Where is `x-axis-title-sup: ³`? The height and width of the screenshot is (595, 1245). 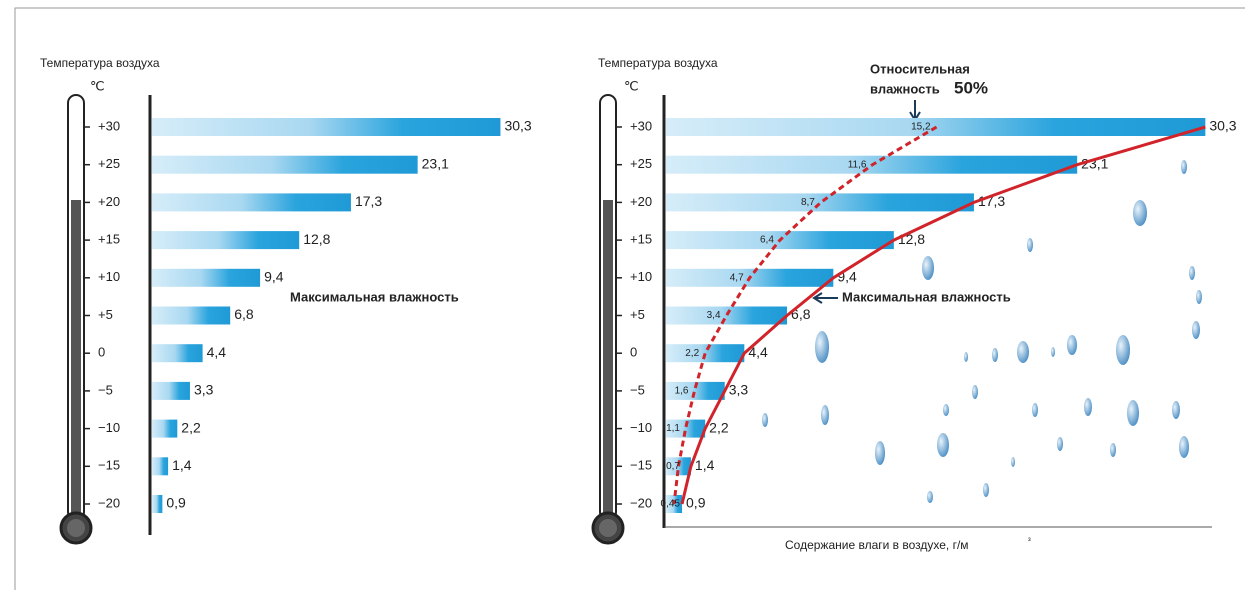 x-axis-title-sup: ³ is located at coordinates (1029, 540).